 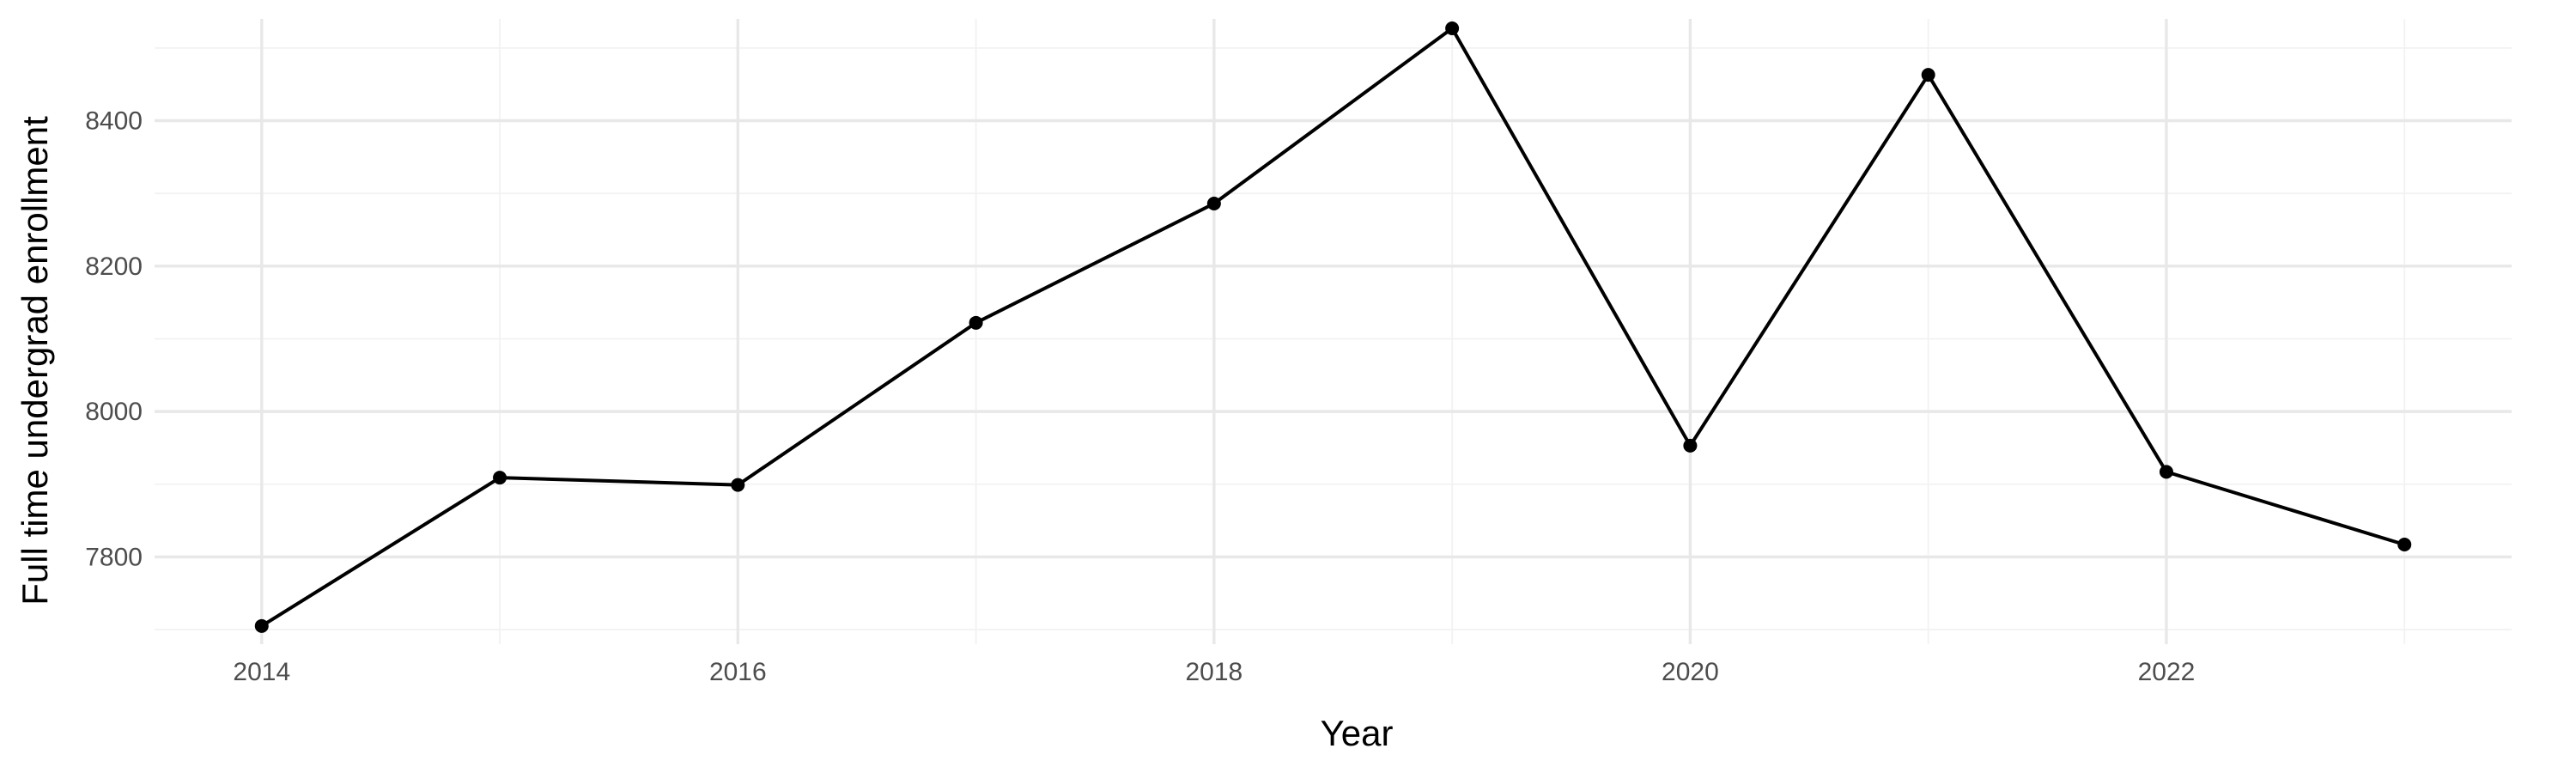 What do you see at coordinates (114, 557) in the screenshot?
I see `y-tick-label: 7800` at bounding box center [114, 557].